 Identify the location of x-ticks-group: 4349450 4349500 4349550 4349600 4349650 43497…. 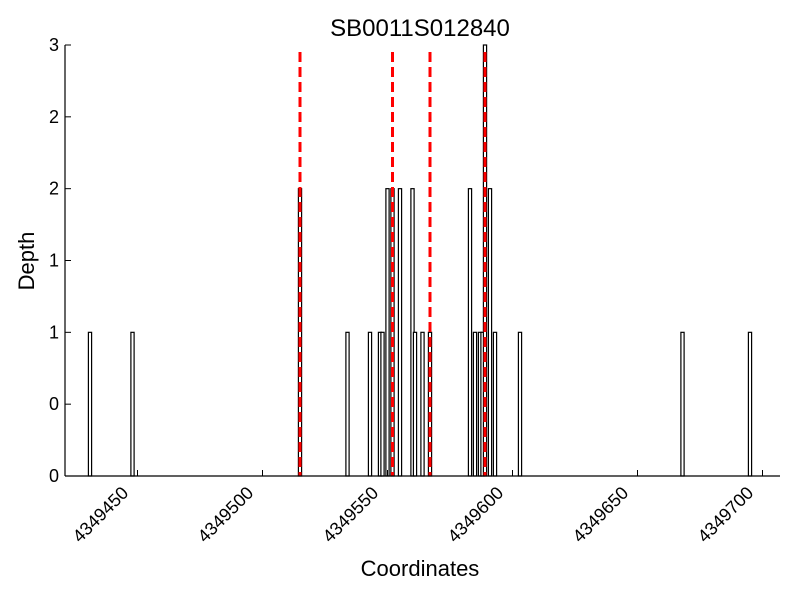
(416, 508).